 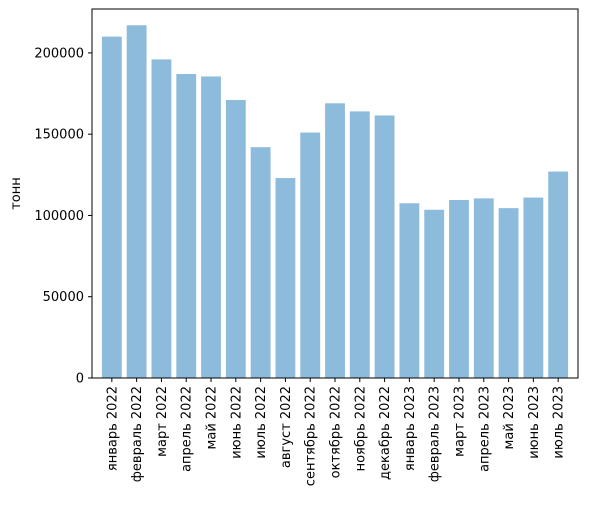 I want to click on x-tick-label-4: май 2022, so click(x=212, y=417).